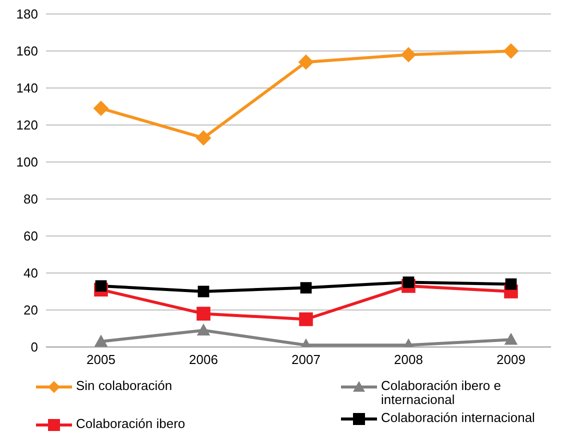  Describe the element at coordinates (101, 360) in the screenshot. I see `x-tick-label: 2005` at that location.